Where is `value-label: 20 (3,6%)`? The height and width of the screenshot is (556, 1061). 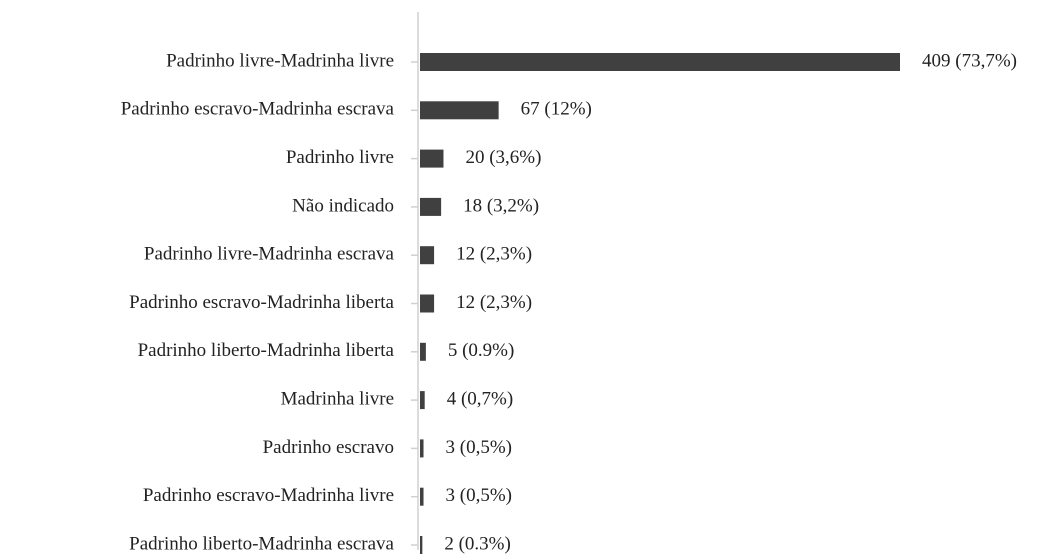
value-label: 20 (3,6%) is located at coordinates (503, 157).